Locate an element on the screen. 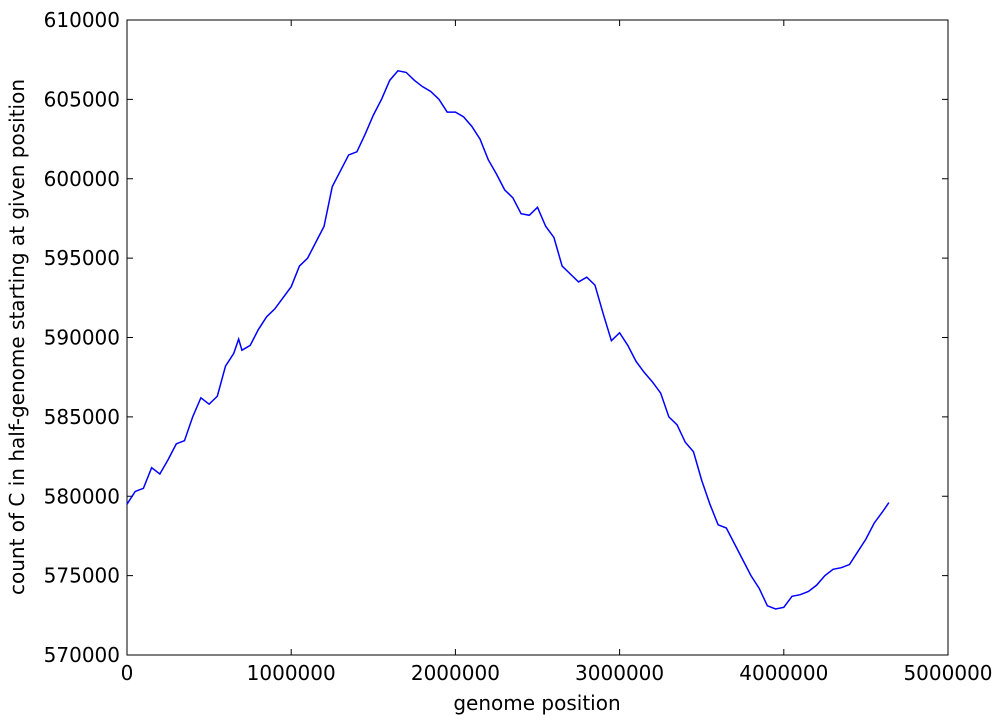 The width and height of the screenshot is (1000, 722). y-tick-label: 600000 is located at coordinates (82, 179).